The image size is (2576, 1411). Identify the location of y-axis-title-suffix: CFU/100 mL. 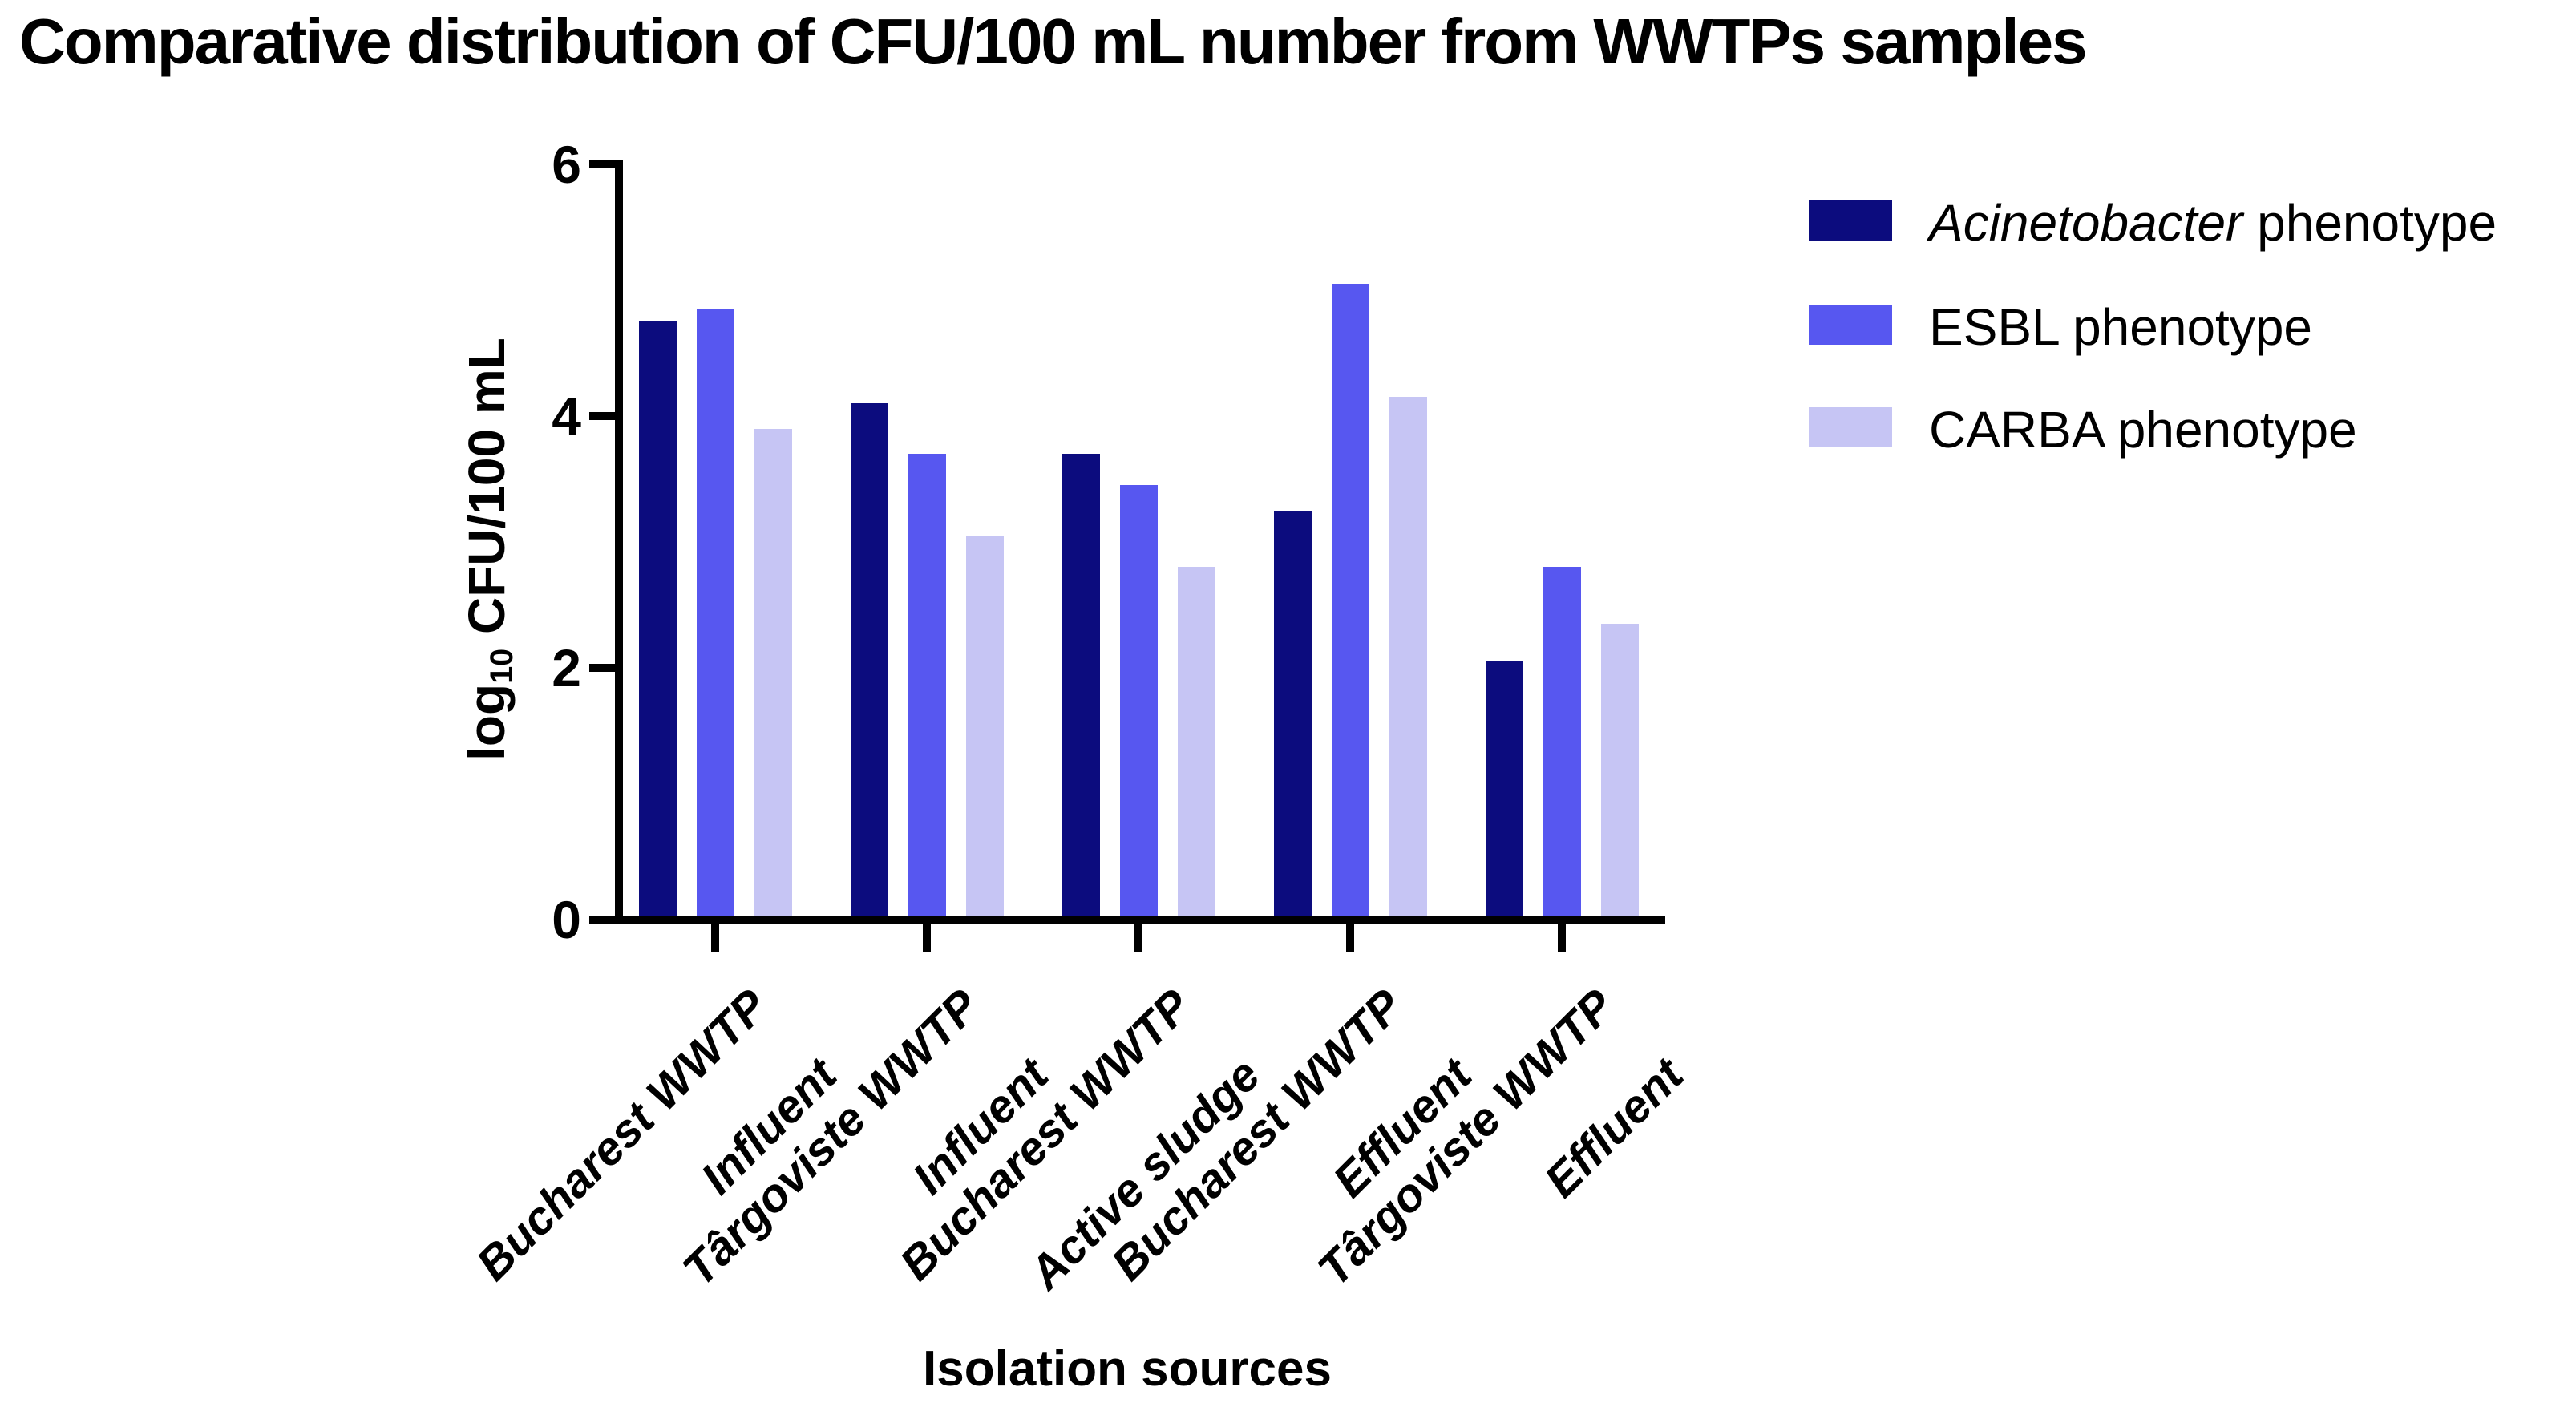
(487, 493).